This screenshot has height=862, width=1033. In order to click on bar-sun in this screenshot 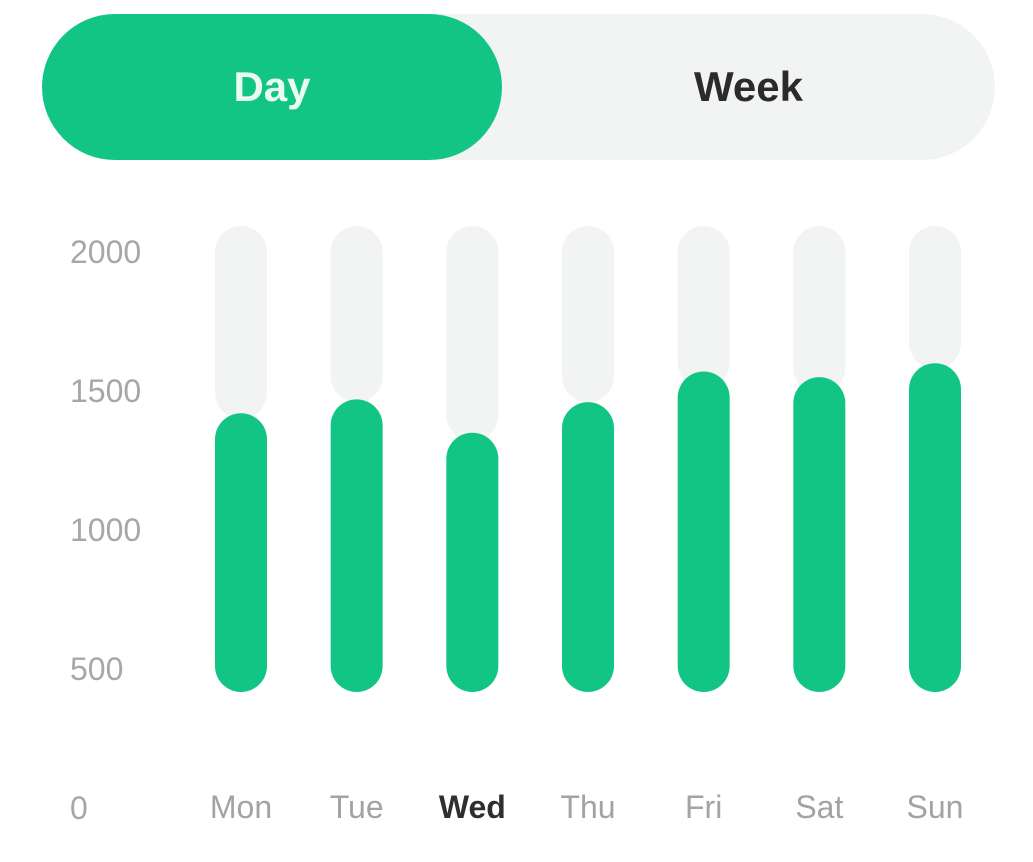, I will do `click(935, 527)`.